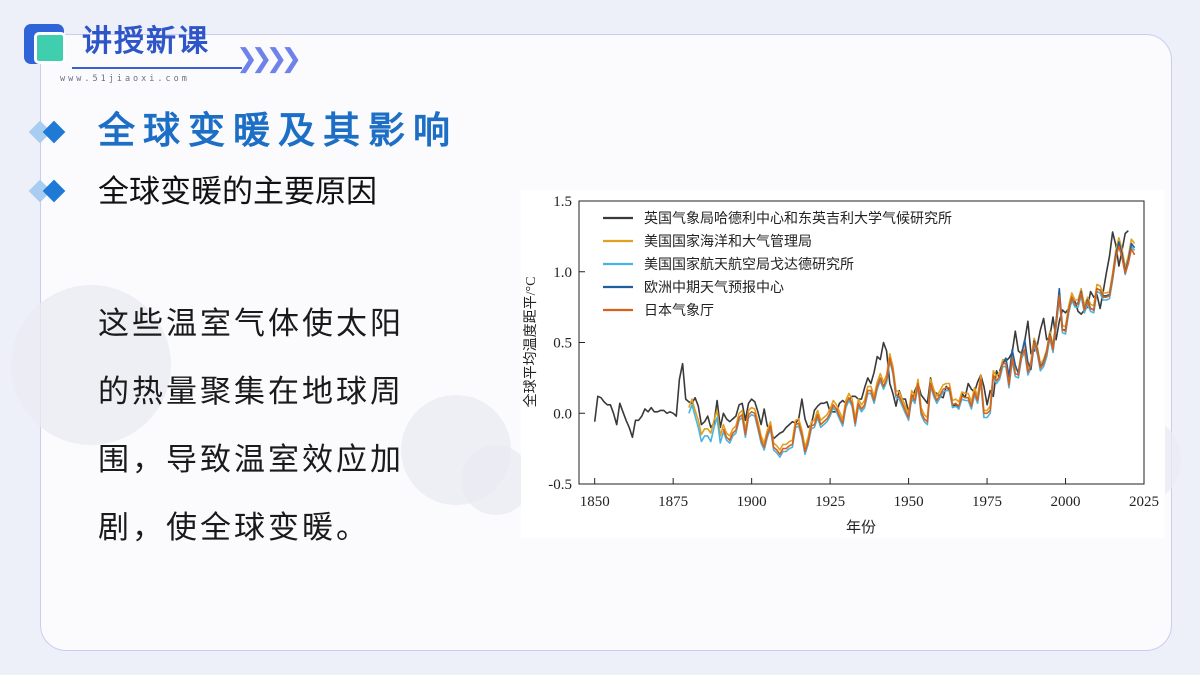  What do you see at coordinates (749, 264) in the screenshot?
I see `legend-label: 美国国家航天航空局戈达德研究所` at bounding box center [749, 264].